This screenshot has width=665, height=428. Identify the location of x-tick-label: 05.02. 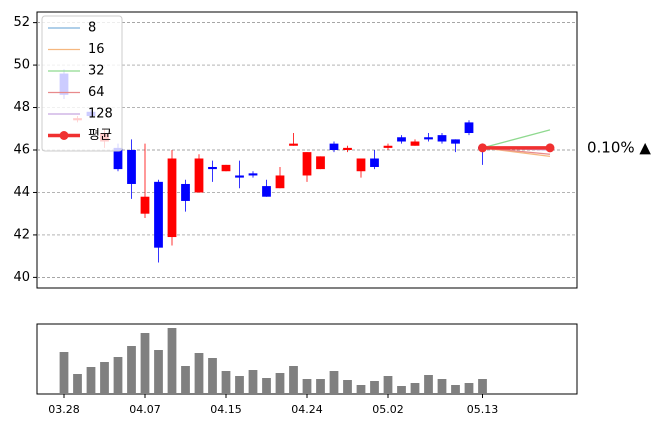
(388, 409).